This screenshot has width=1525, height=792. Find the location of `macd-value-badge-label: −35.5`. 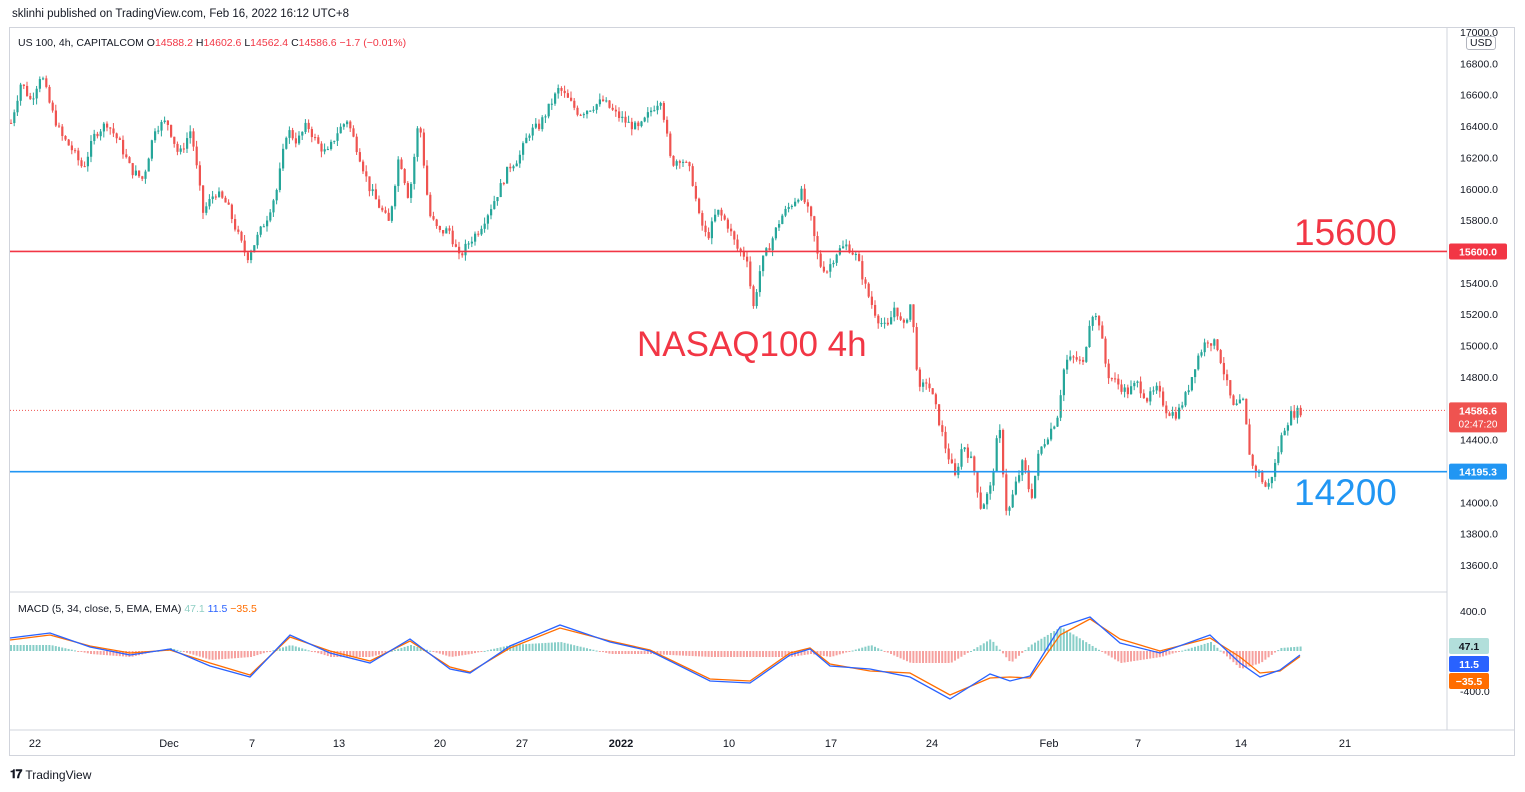

macd-value-badge-label: −35.5 is located at coordinates (1469, 682).